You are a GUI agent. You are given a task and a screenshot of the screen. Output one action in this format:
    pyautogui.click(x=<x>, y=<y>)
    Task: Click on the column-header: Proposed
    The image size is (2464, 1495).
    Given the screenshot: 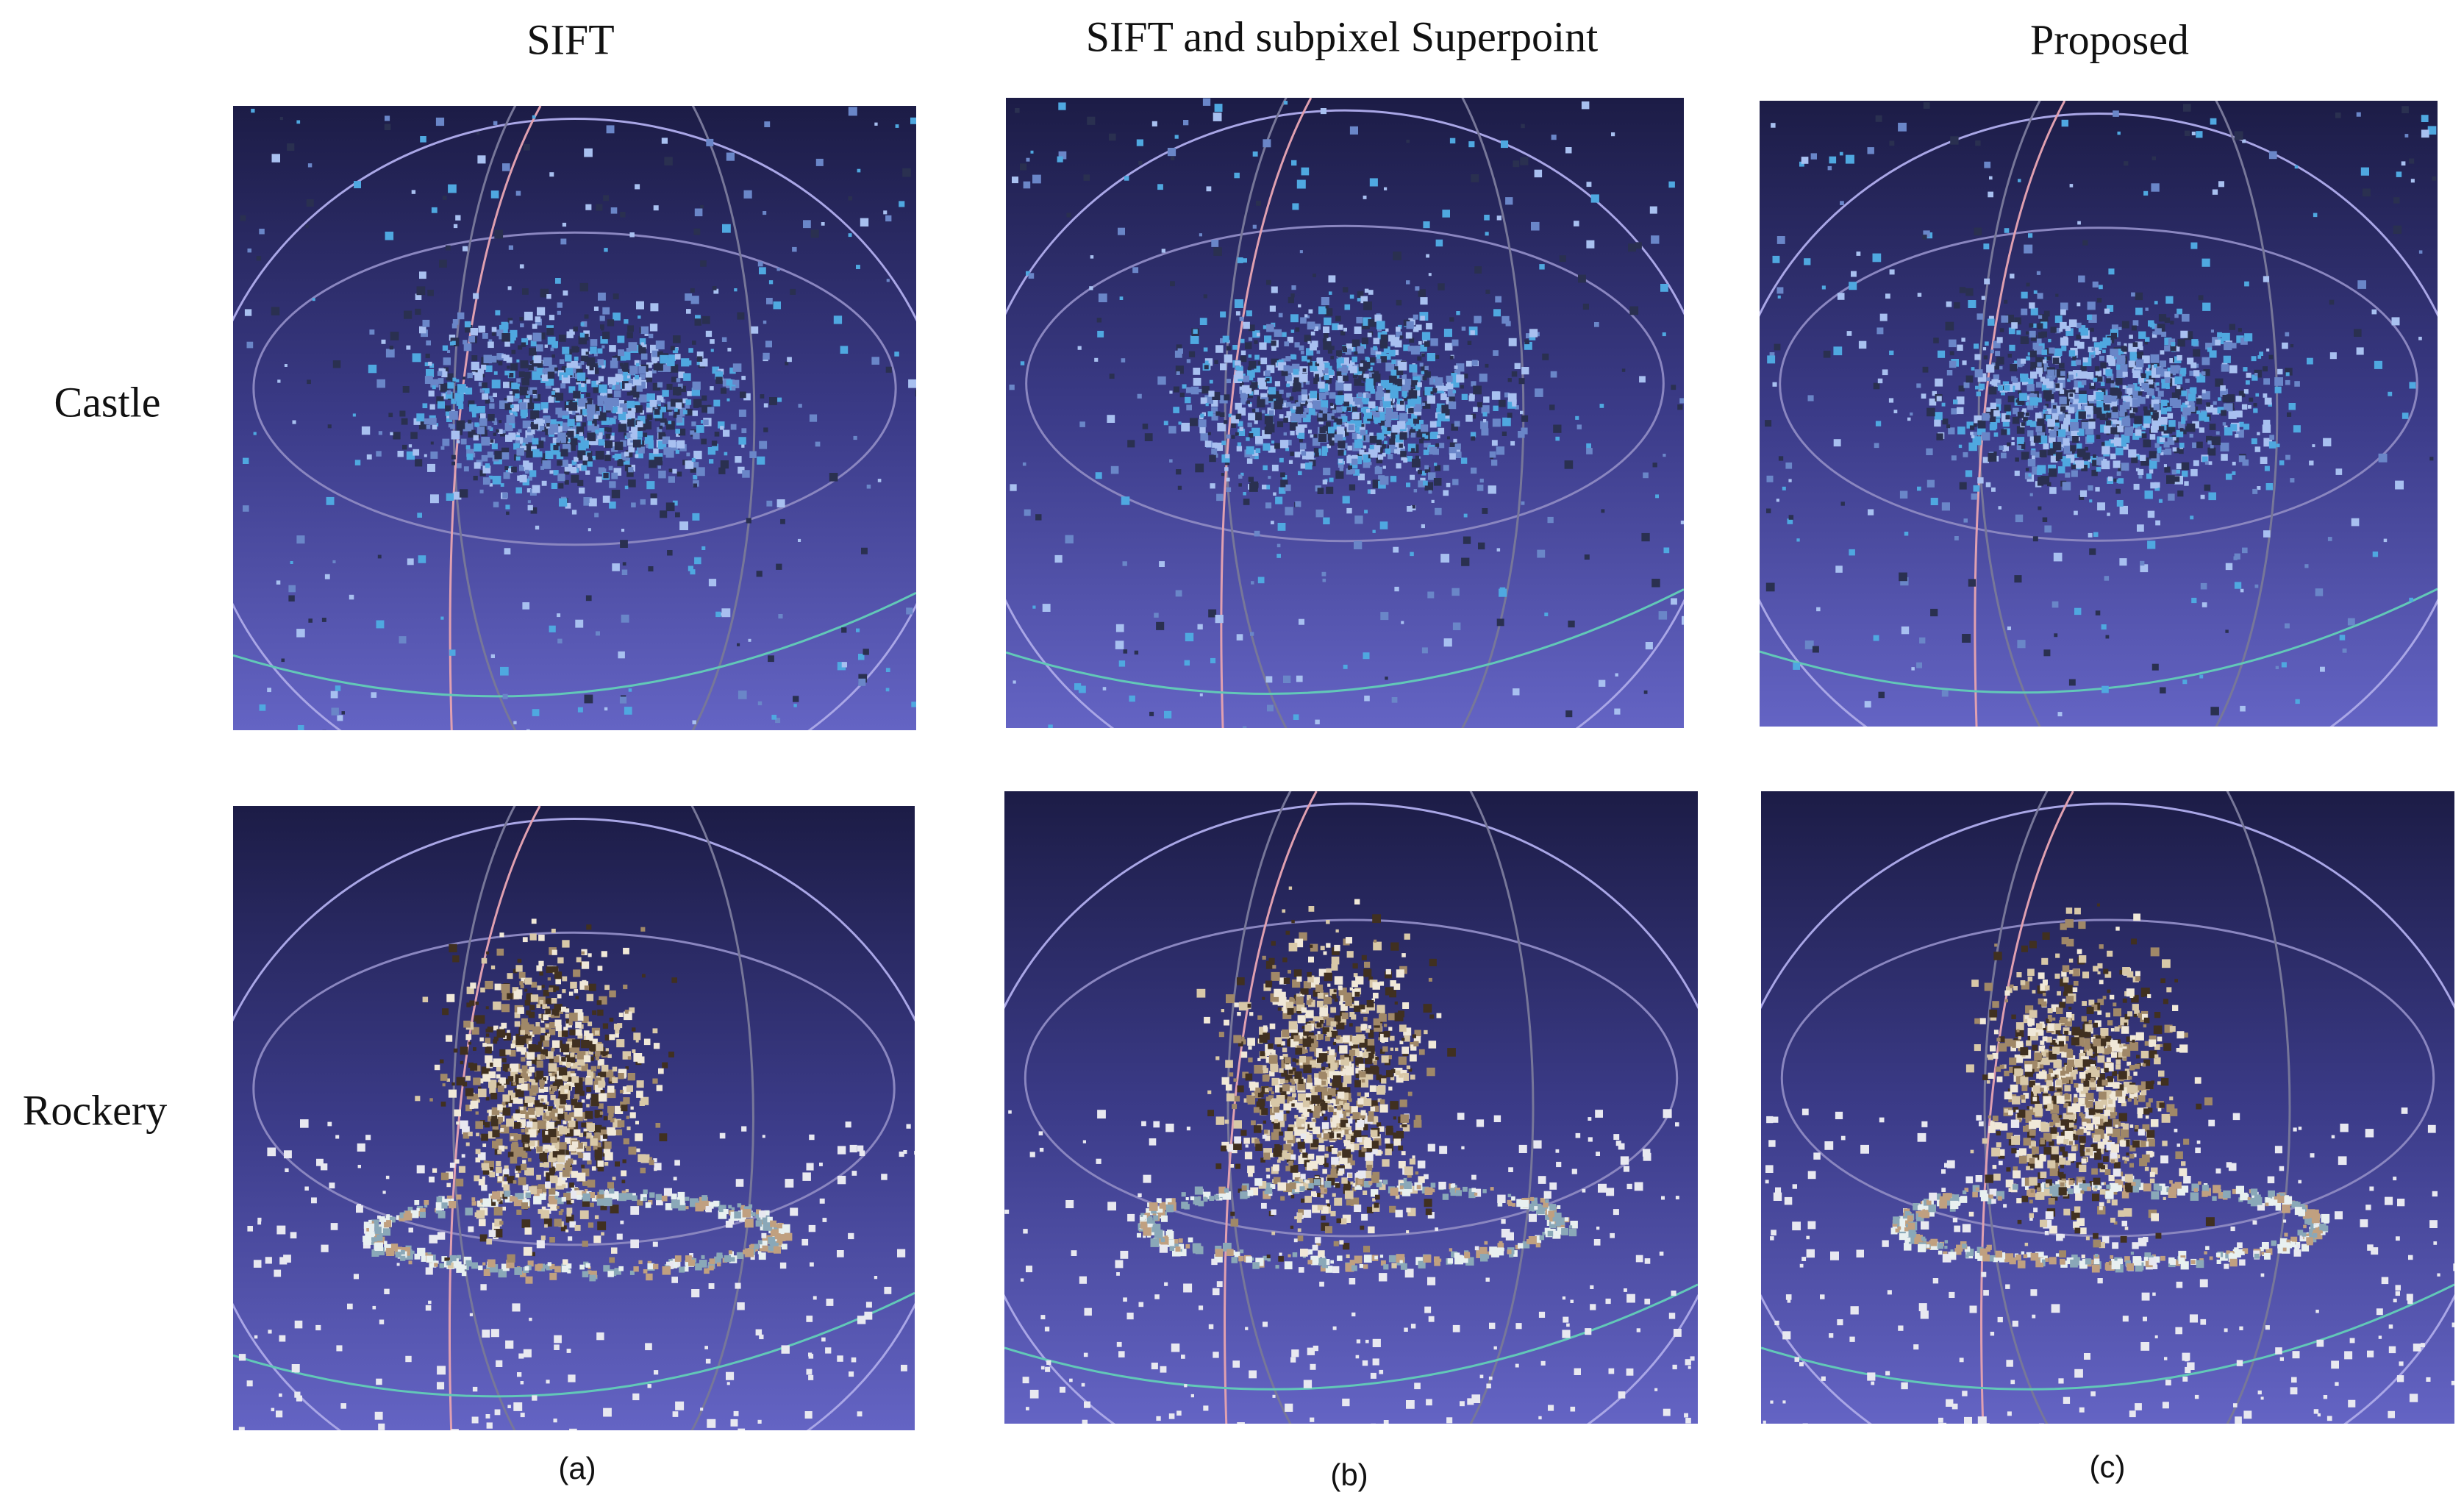 What is the action you would take?
    pyautogui.click(x=2109, y=39)
    